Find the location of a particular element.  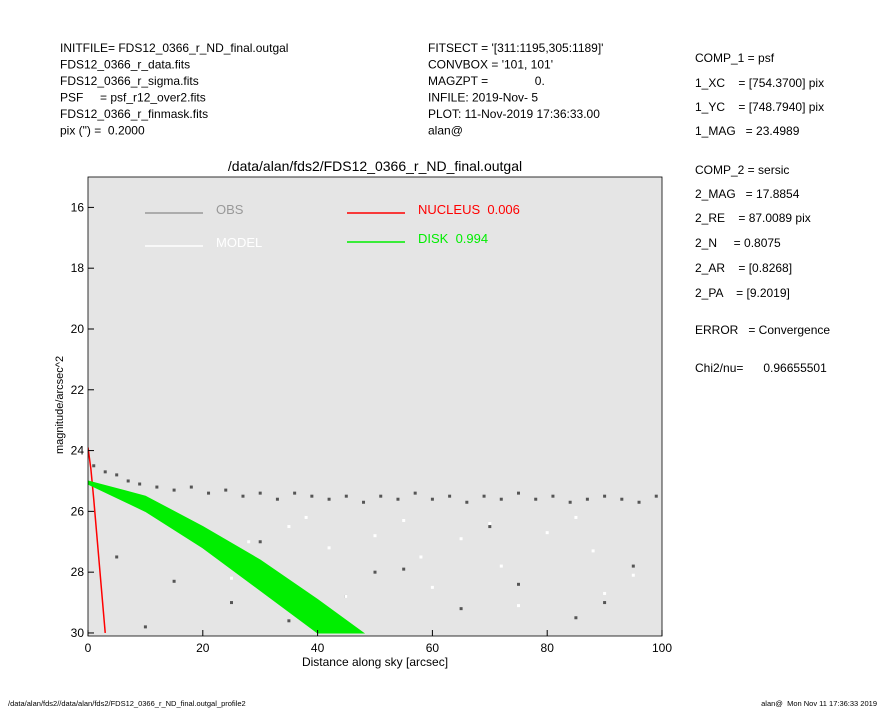

disk-band is located at coordinates (227, 557).